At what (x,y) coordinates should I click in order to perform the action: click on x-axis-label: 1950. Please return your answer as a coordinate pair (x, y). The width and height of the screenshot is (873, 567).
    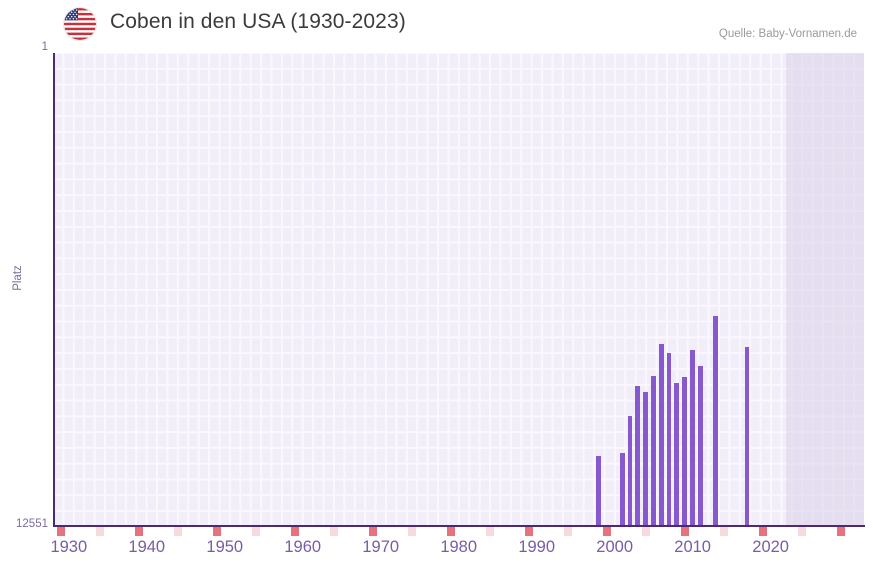
    Looking at the image, I should click on (225, 547).